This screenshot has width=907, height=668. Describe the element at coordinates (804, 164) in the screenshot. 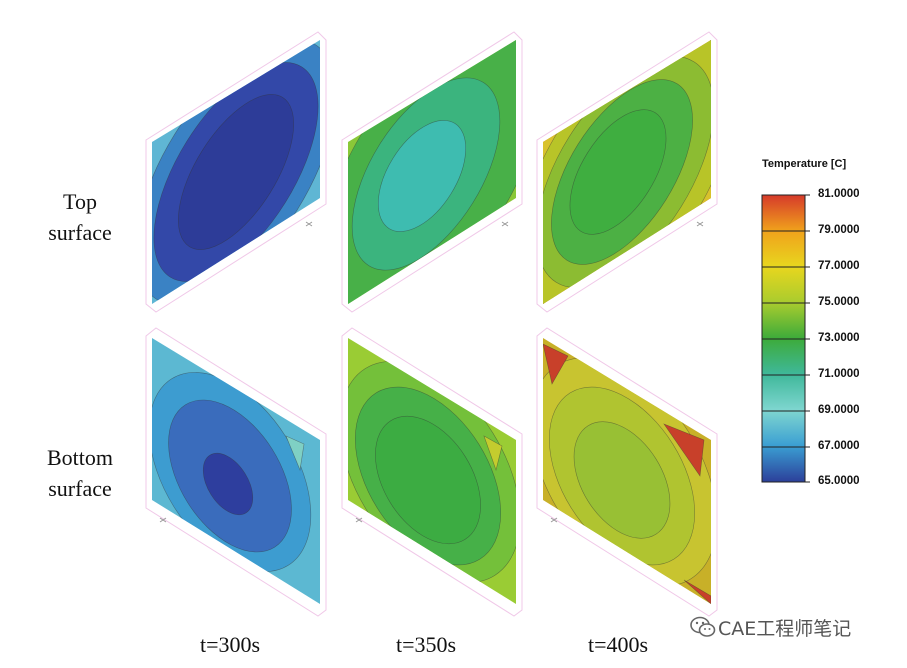

I see `legend-title: Temperature [C]` at that location.